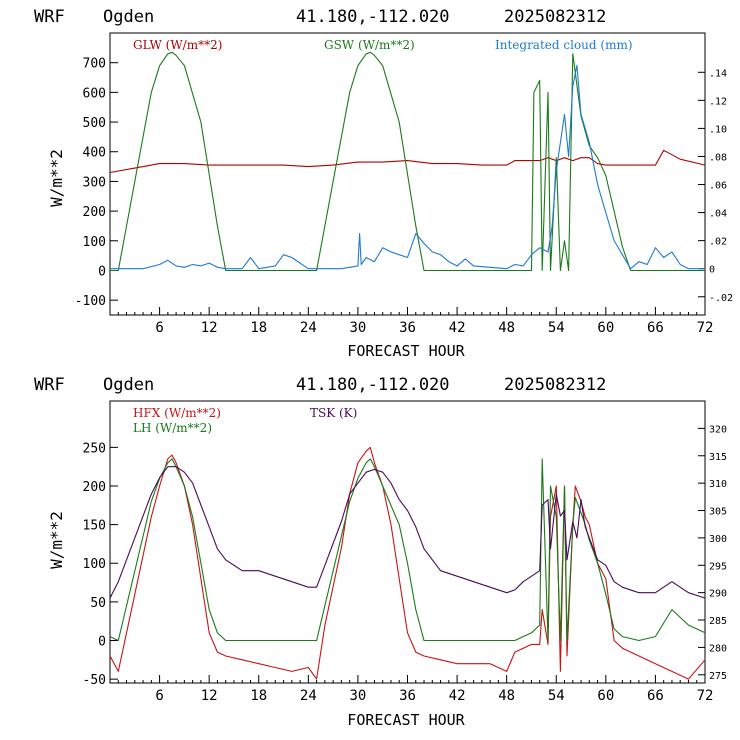 The image size is (740, 740). What do you see at coordinates (333, 413) in the screenshot?
I see `legend-tsk: TSK (K)` at bounding box center [333, 413].